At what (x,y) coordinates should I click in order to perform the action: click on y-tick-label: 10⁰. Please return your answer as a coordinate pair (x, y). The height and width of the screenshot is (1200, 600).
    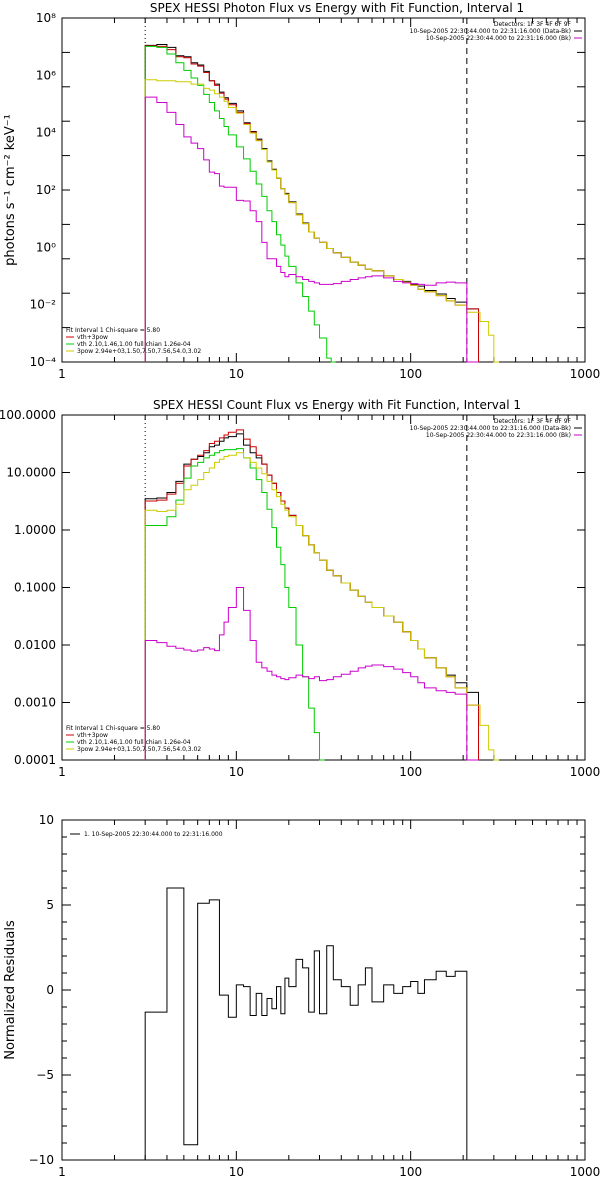
    Looking at the image, I should click on (46, 247).